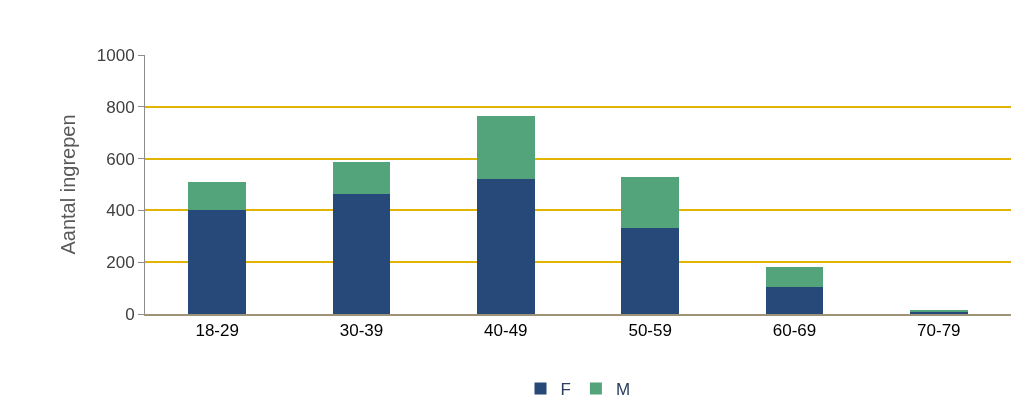 This screenshot has height=419, width=1029. What do you see at coordinates (650, 331) in the screenshot?
I see `x-tick-label: 50-59` at bounding box center [650, 331].